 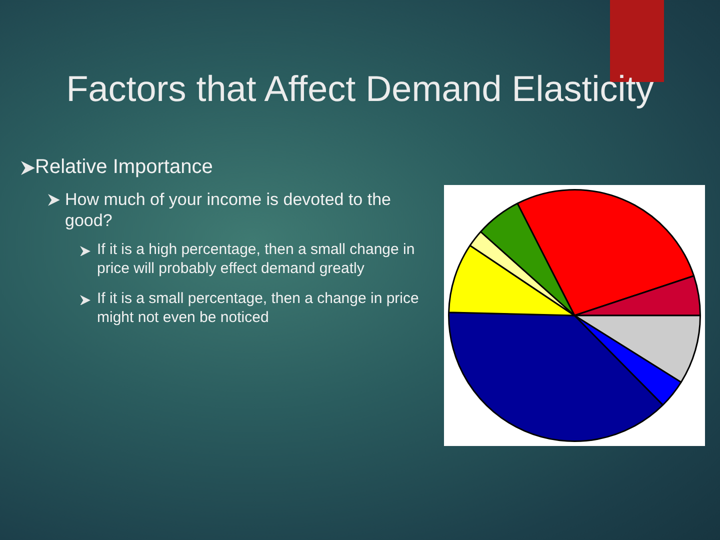 What do you see at coordinates (258, 309) in the screenshot?
I see `text: If it is a small percentage, then a change in price might not even be noticed` at bounding box center [258, 309].